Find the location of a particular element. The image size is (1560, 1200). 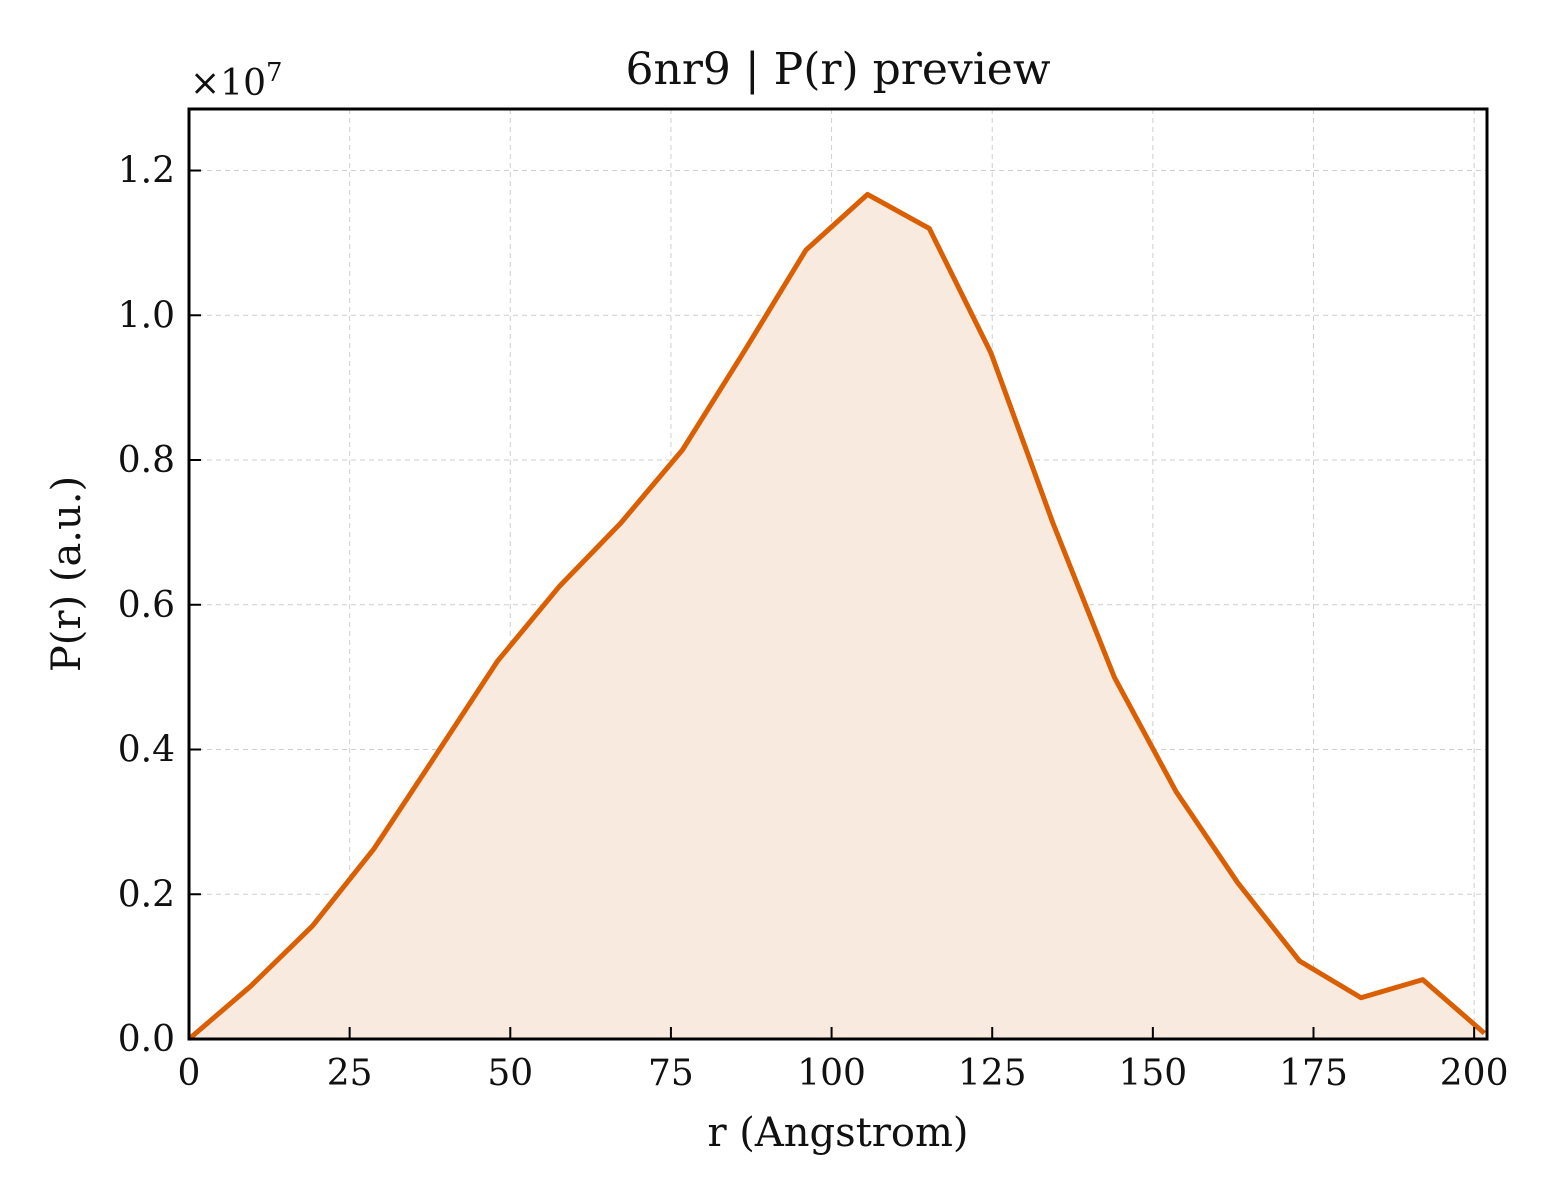

x-tick-label: 25 is located at coordinates (350, 1073).